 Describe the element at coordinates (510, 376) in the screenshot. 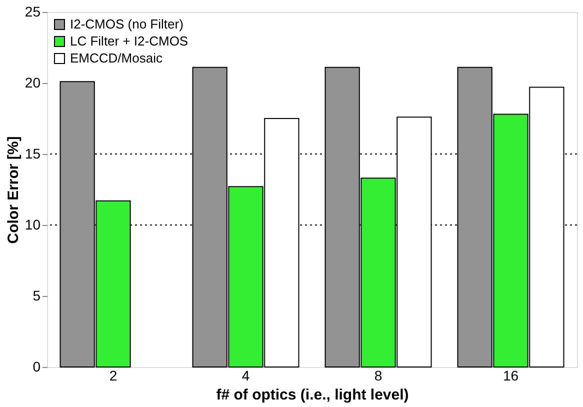

I see `x-tick-label: 16` at that location.